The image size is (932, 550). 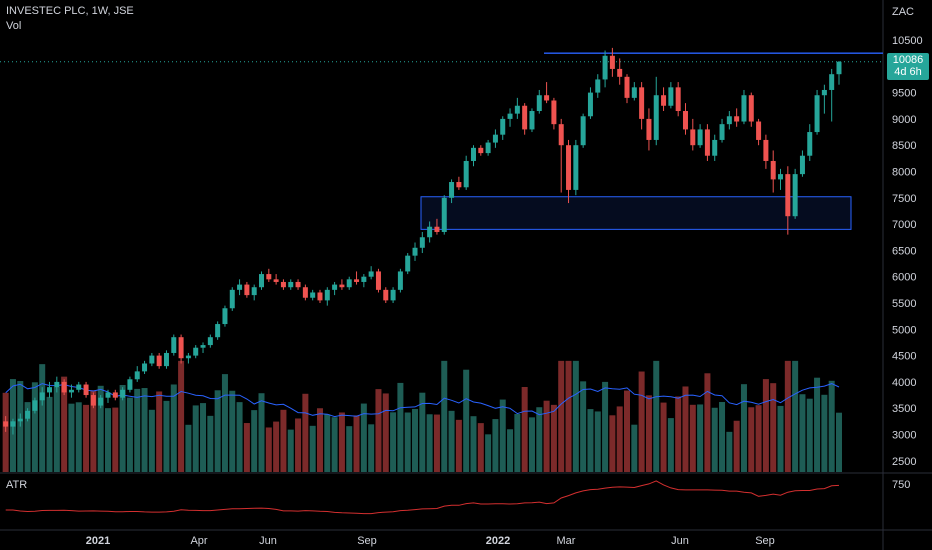 What do you see at coordinates (903, 12) in the screenshot?
I see `price-axis-currency: ZAC` at bounding box center [903, 12].